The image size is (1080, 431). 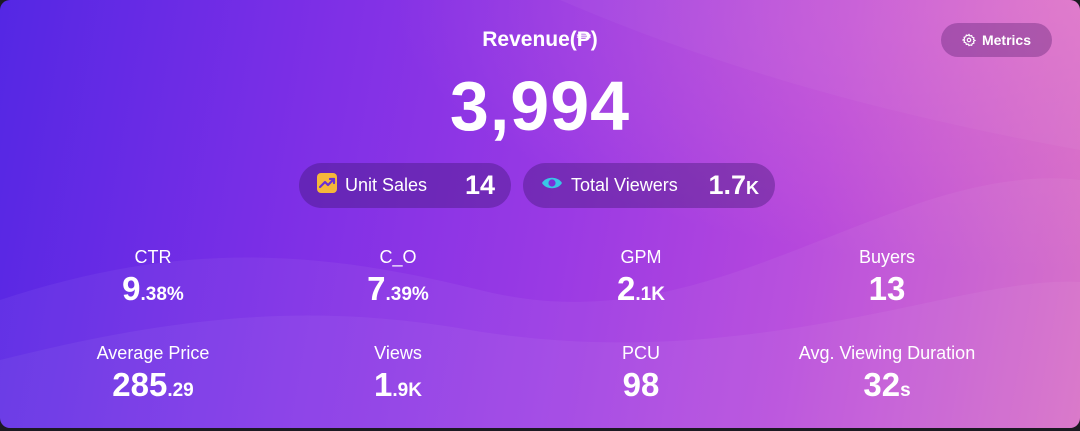 What do you see at coordinates (640, 353) in the screenshot?
I see `stat-label: PCU` at bounding box center [640, 353].